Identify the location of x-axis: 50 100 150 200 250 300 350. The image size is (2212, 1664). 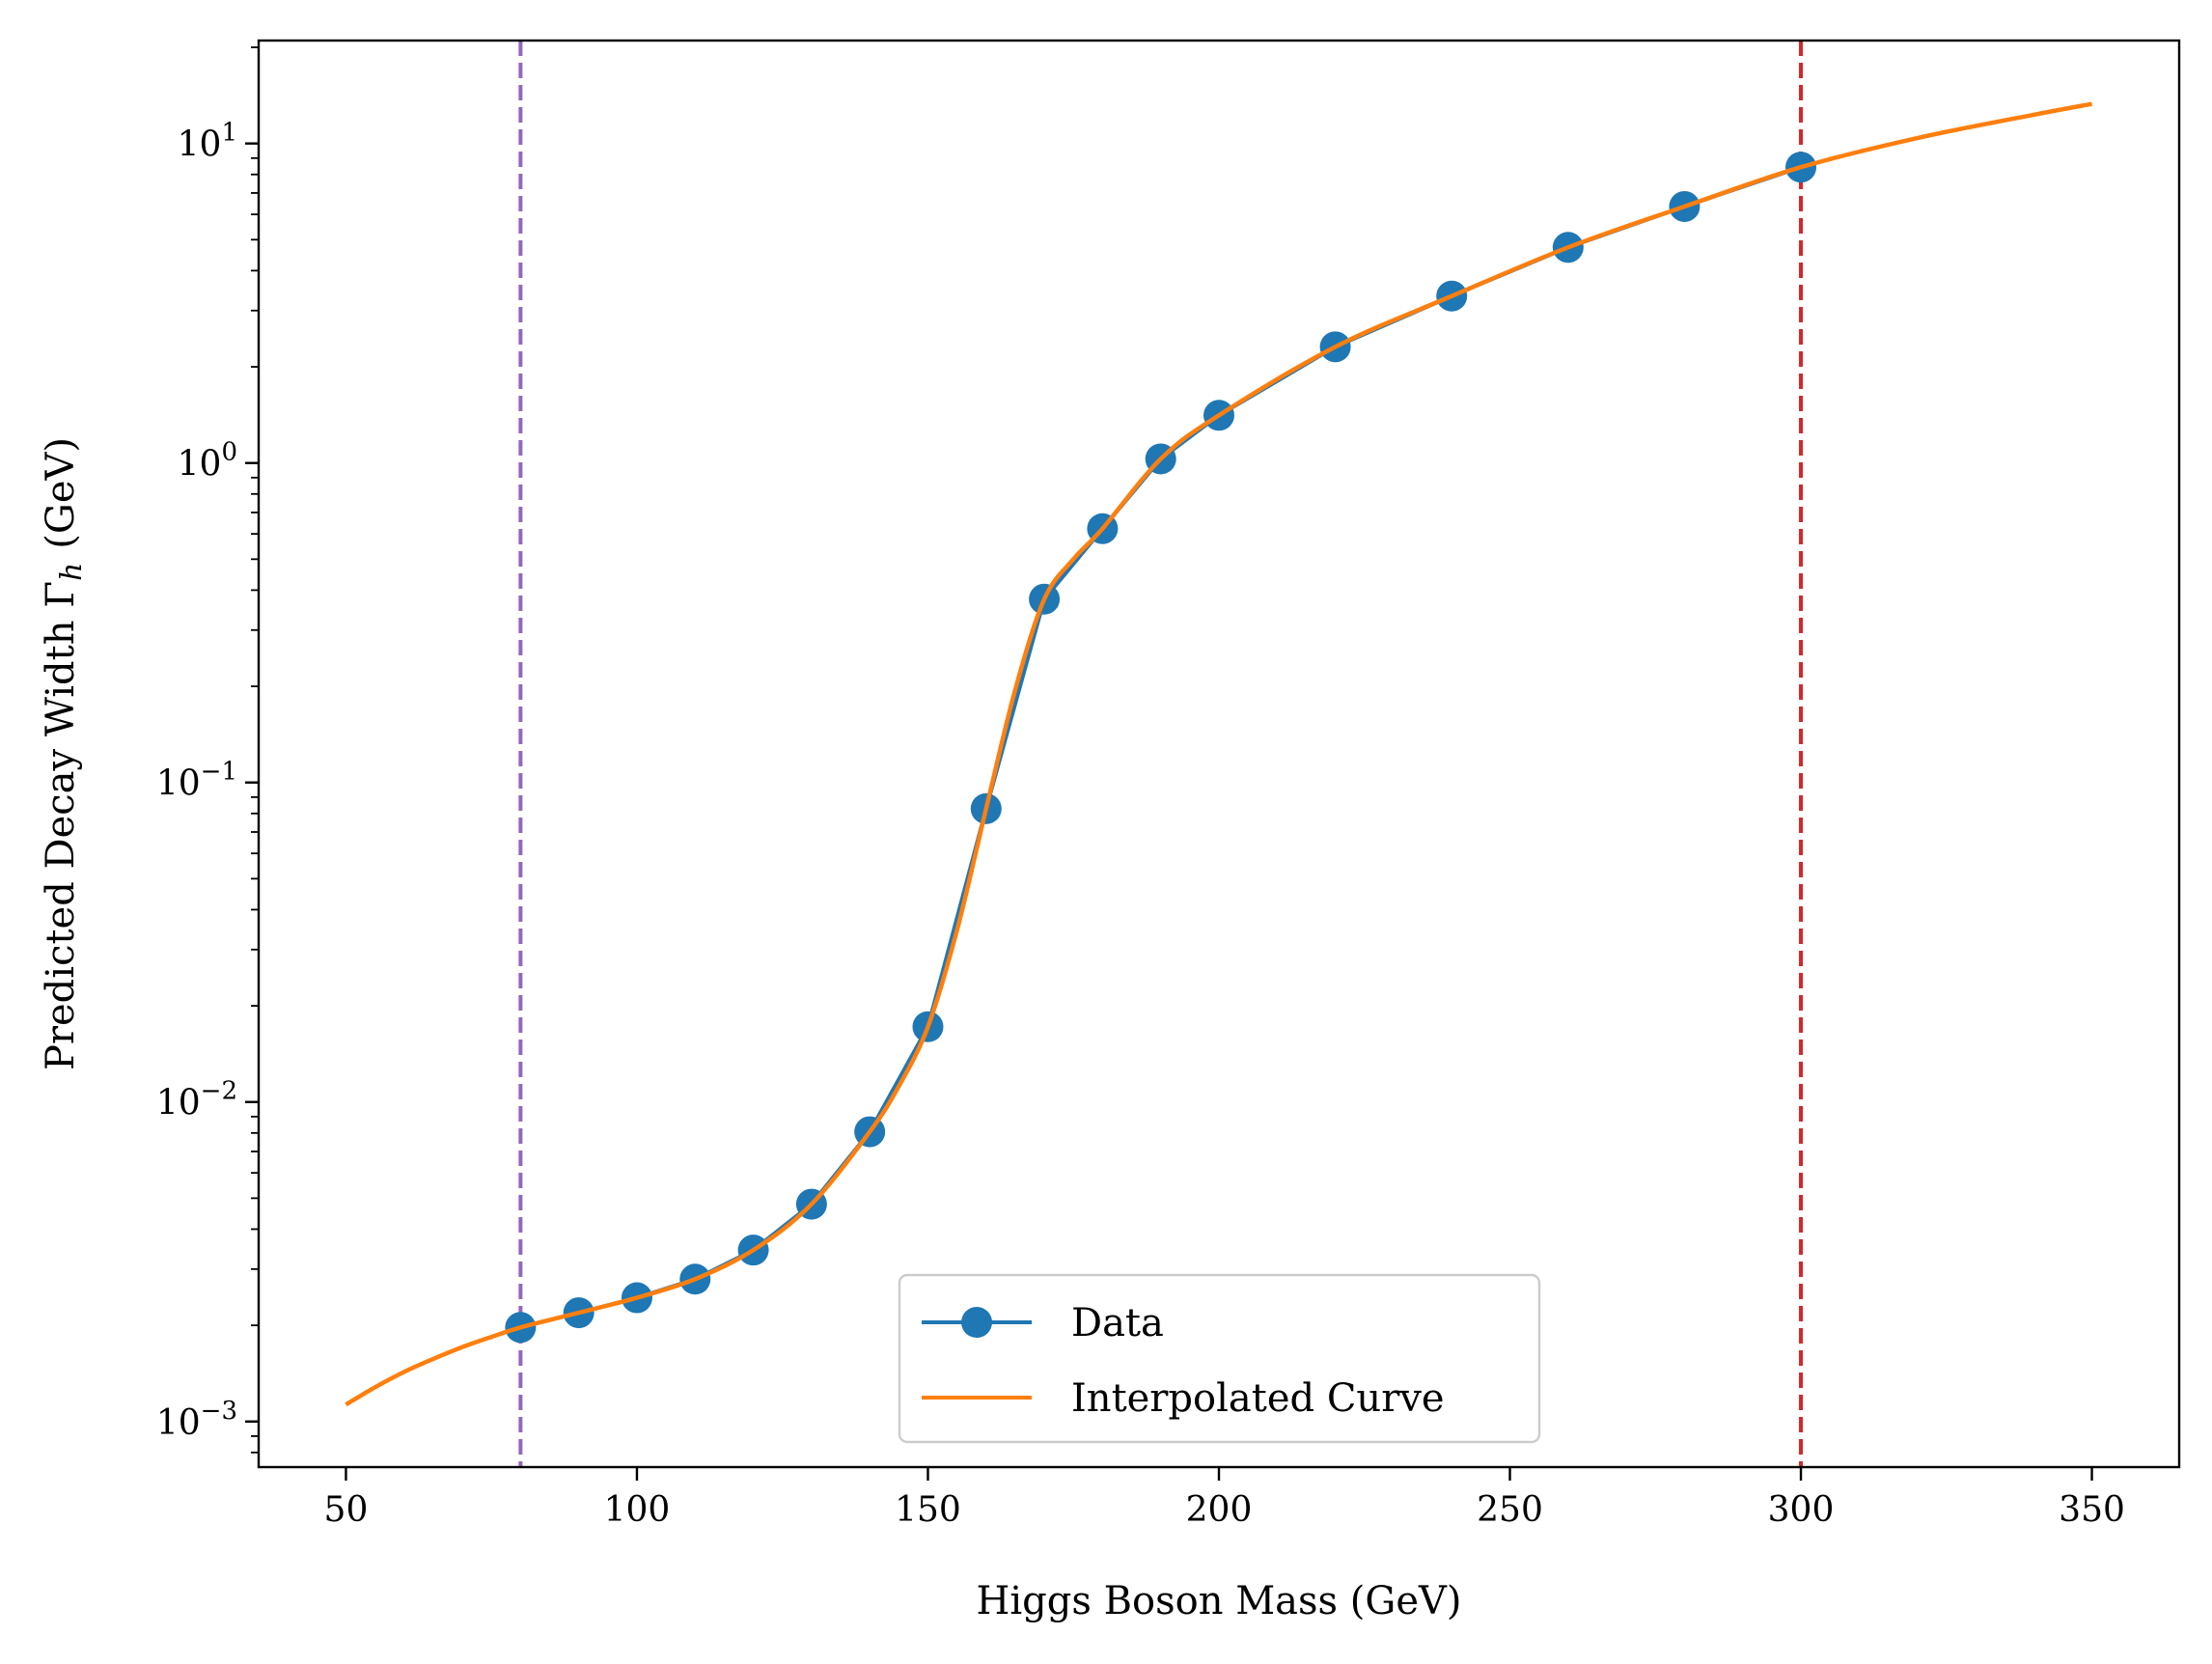
(1224, 1498).